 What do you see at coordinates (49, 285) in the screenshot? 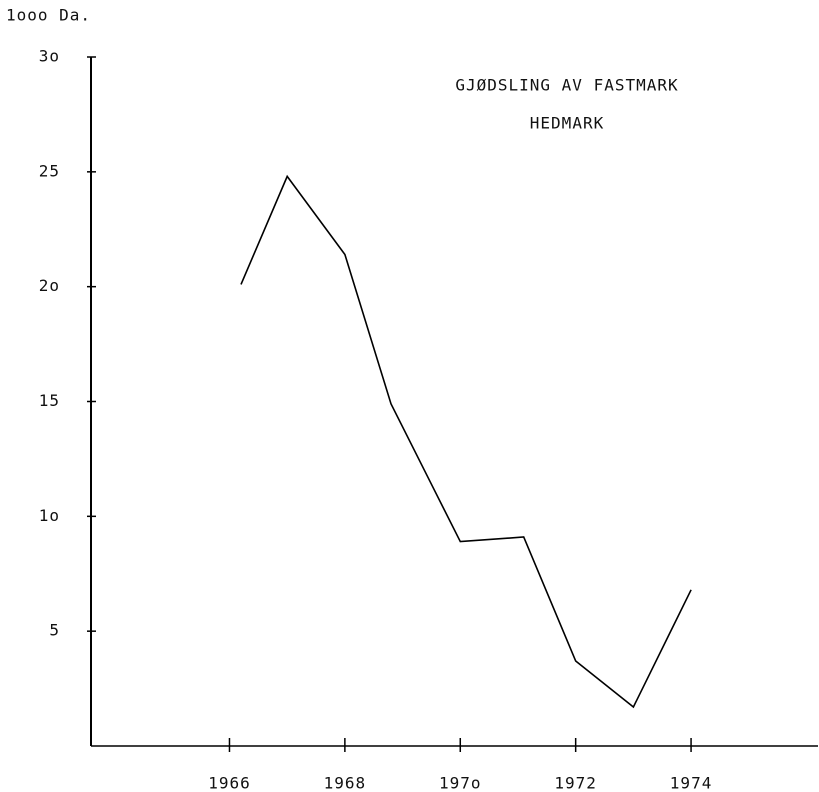
I see `y-tick-label: 2o` at bounding box center [49, 285].